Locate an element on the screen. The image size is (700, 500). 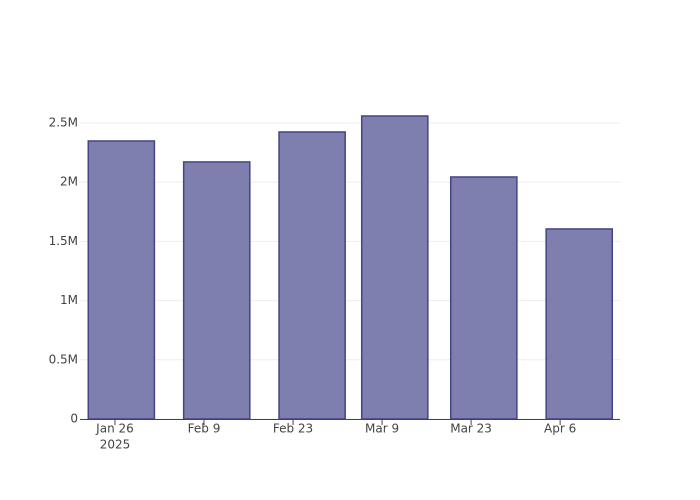
x-tick-label: Mar 9 is located at coordinates (382, 429).